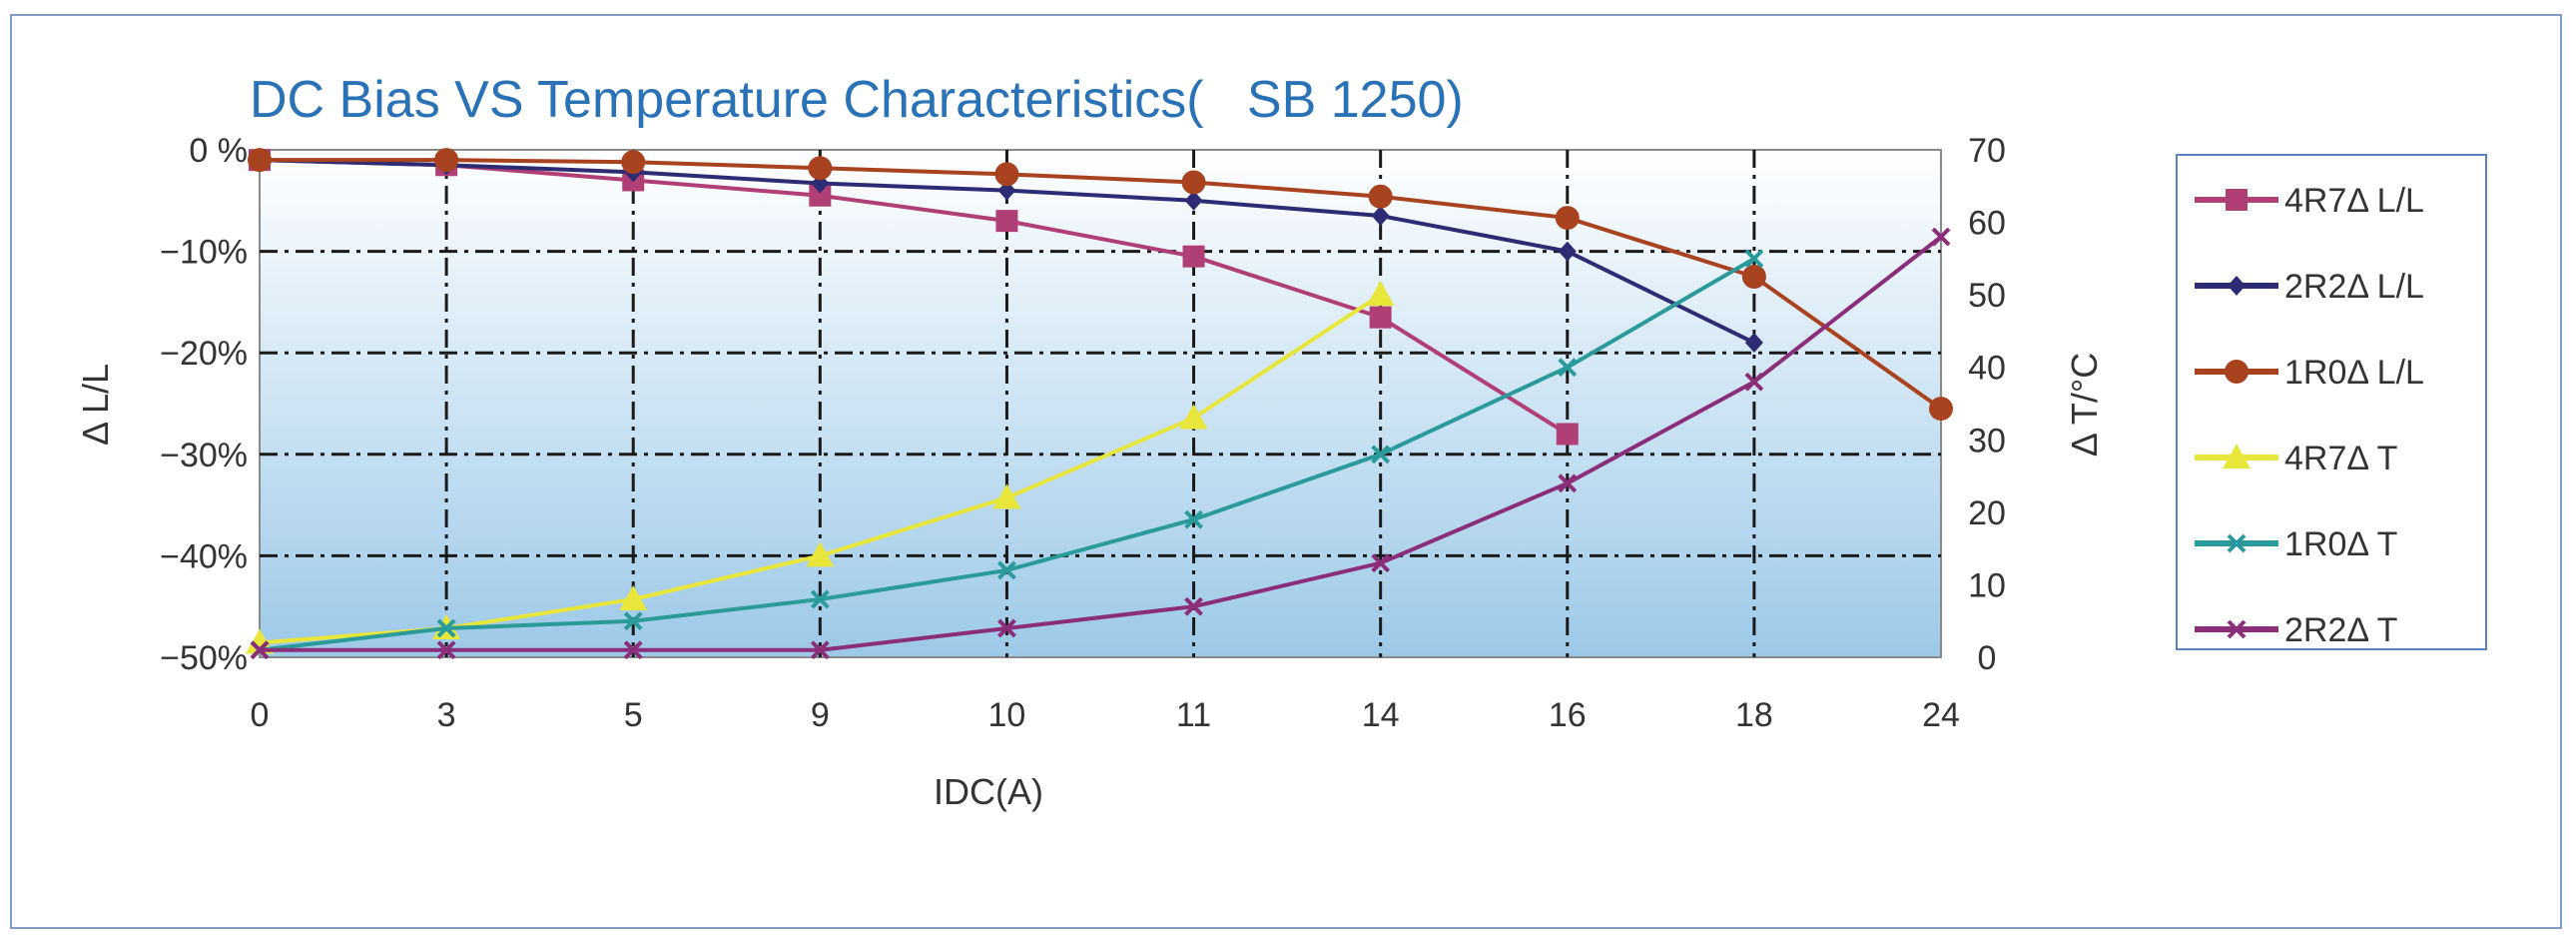 Image resolution: width=2576 pixels, height=935 pixels. I want to click on y-left-tick-label: −50%, so click(204, 658).